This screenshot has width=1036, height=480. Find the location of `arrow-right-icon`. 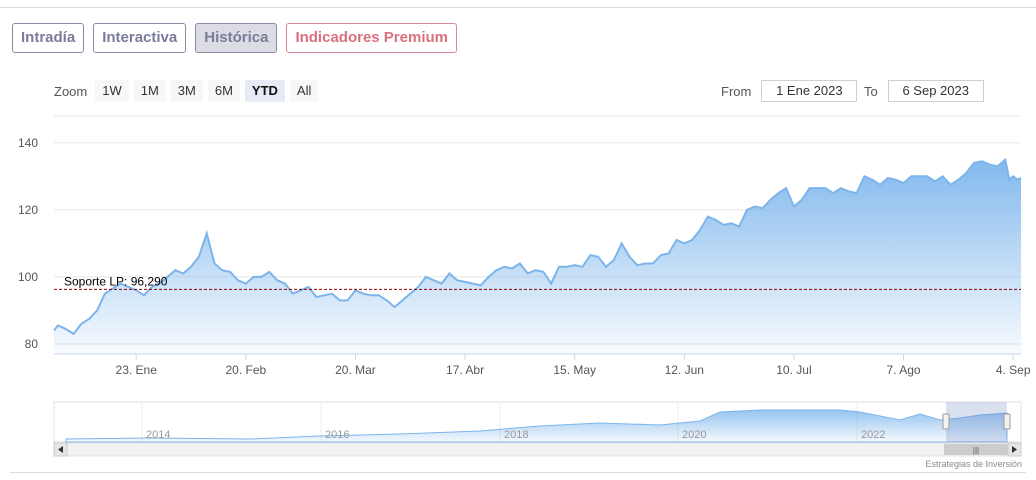

arrow-right-icon is located at coordinates (1014, 449).